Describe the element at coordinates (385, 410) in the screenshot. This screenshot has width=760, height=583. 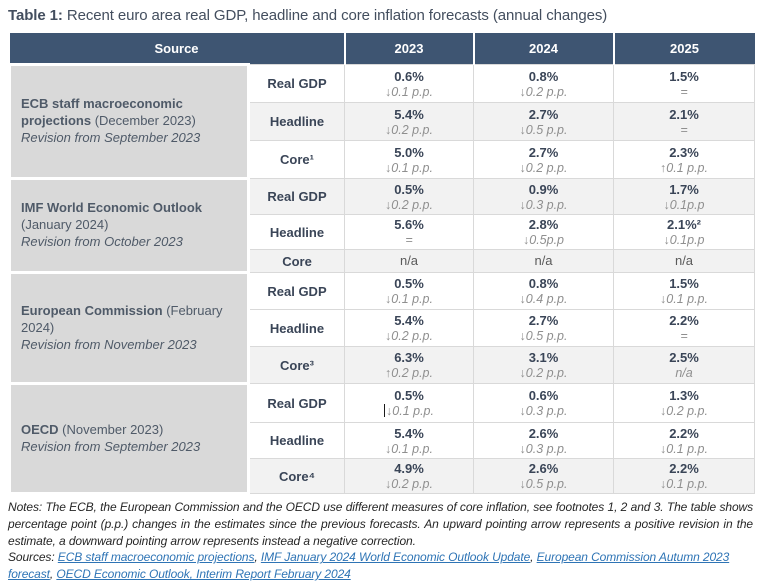
I see `text-cursor` at that location.